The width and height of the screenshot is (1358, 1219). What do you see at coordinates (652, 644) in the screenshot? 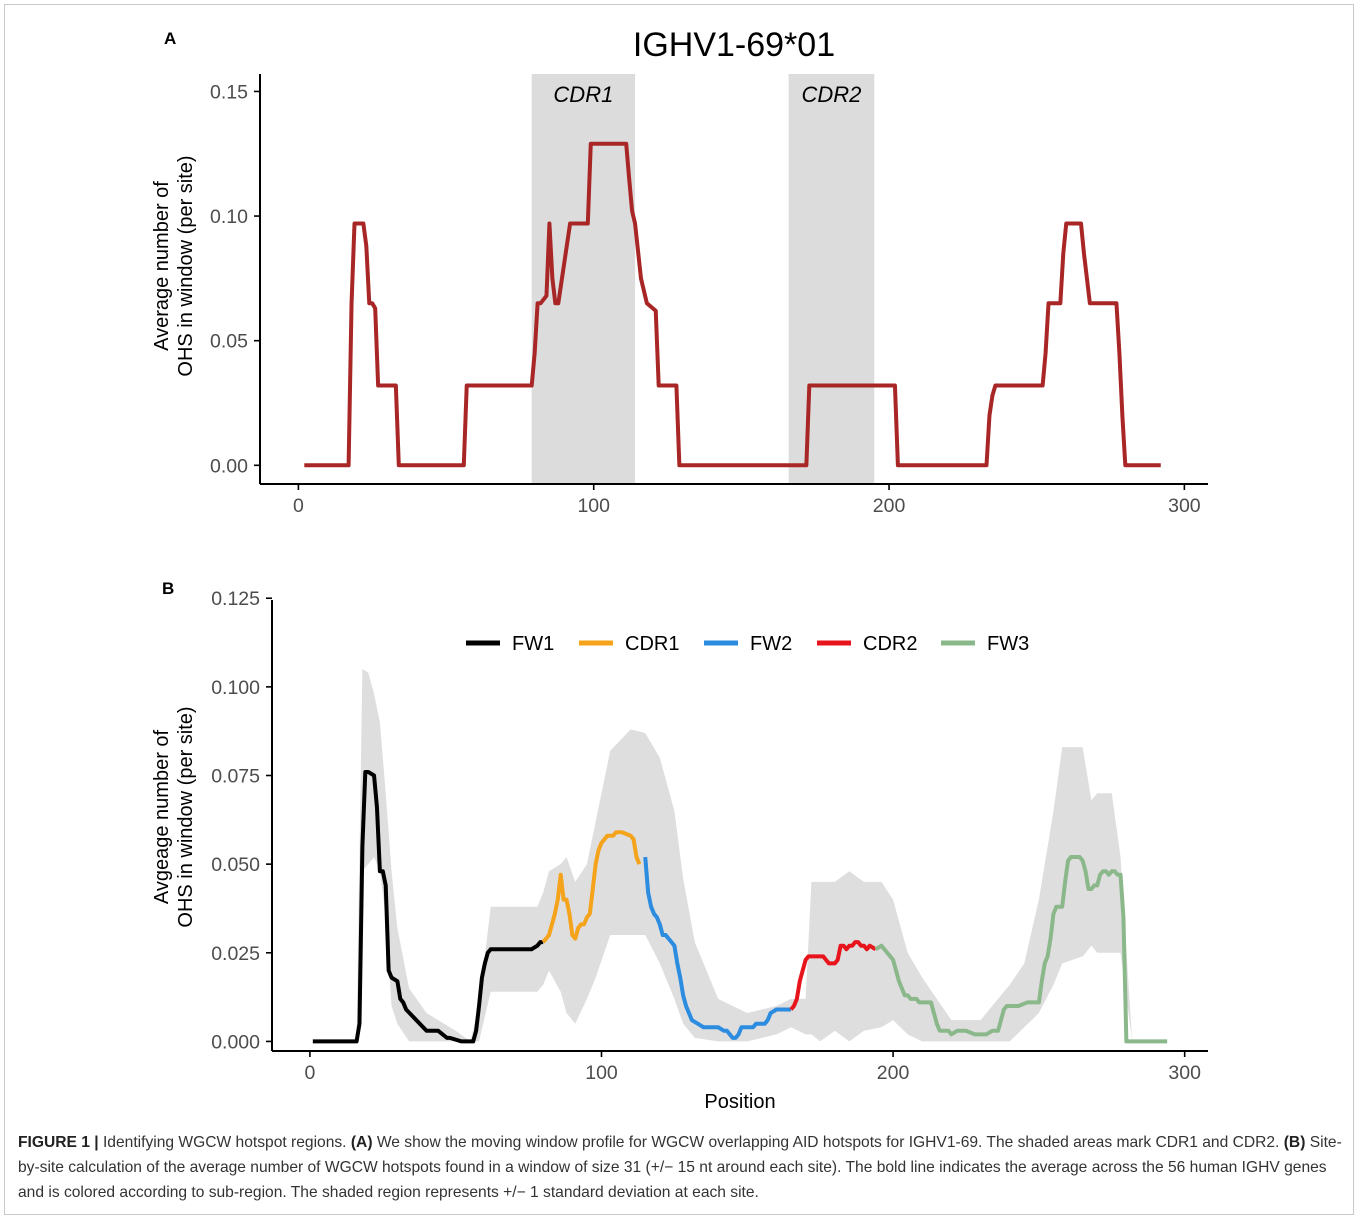
I see `legend-label-cdr1: CDR1` at bounding box center [652, 644].